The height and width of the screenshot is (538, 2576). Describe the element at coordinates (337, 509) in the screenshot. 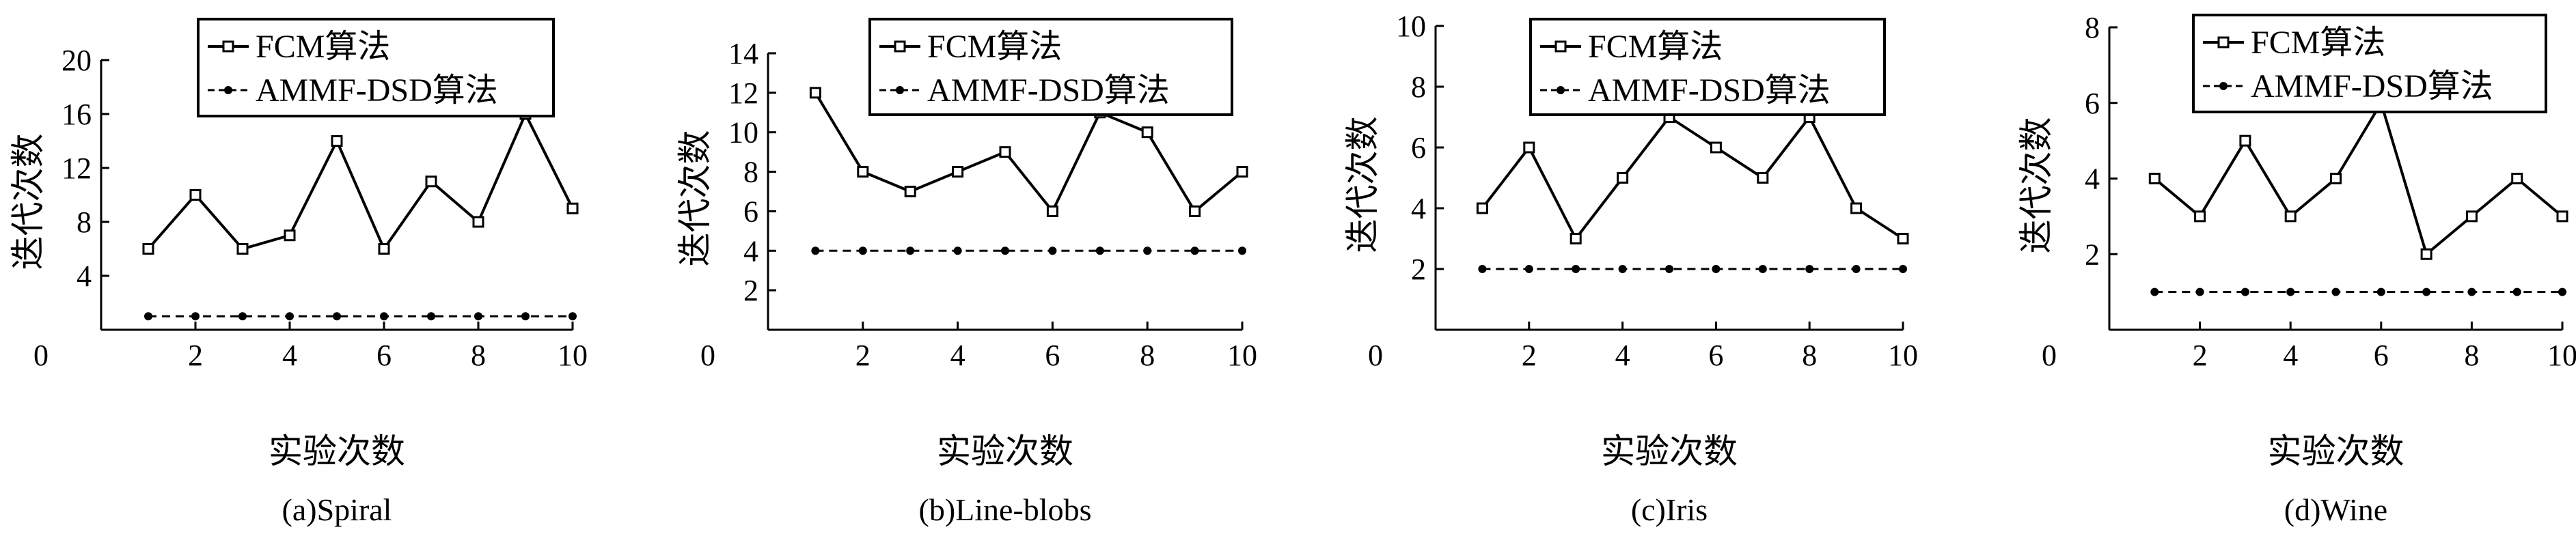

I see `panel-caption: (a)Spiral` at that location.